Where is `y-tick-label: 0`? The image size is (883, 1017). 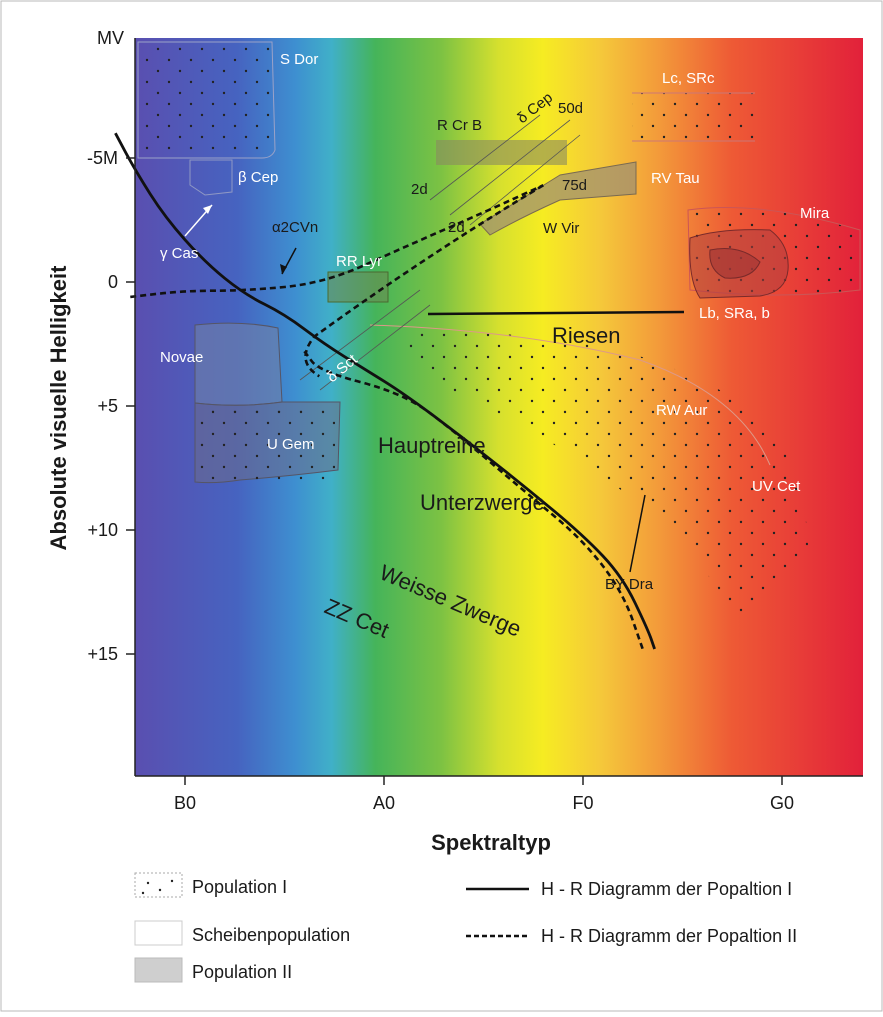 y-tick-label: 0 is located at coordinates (113, 282).